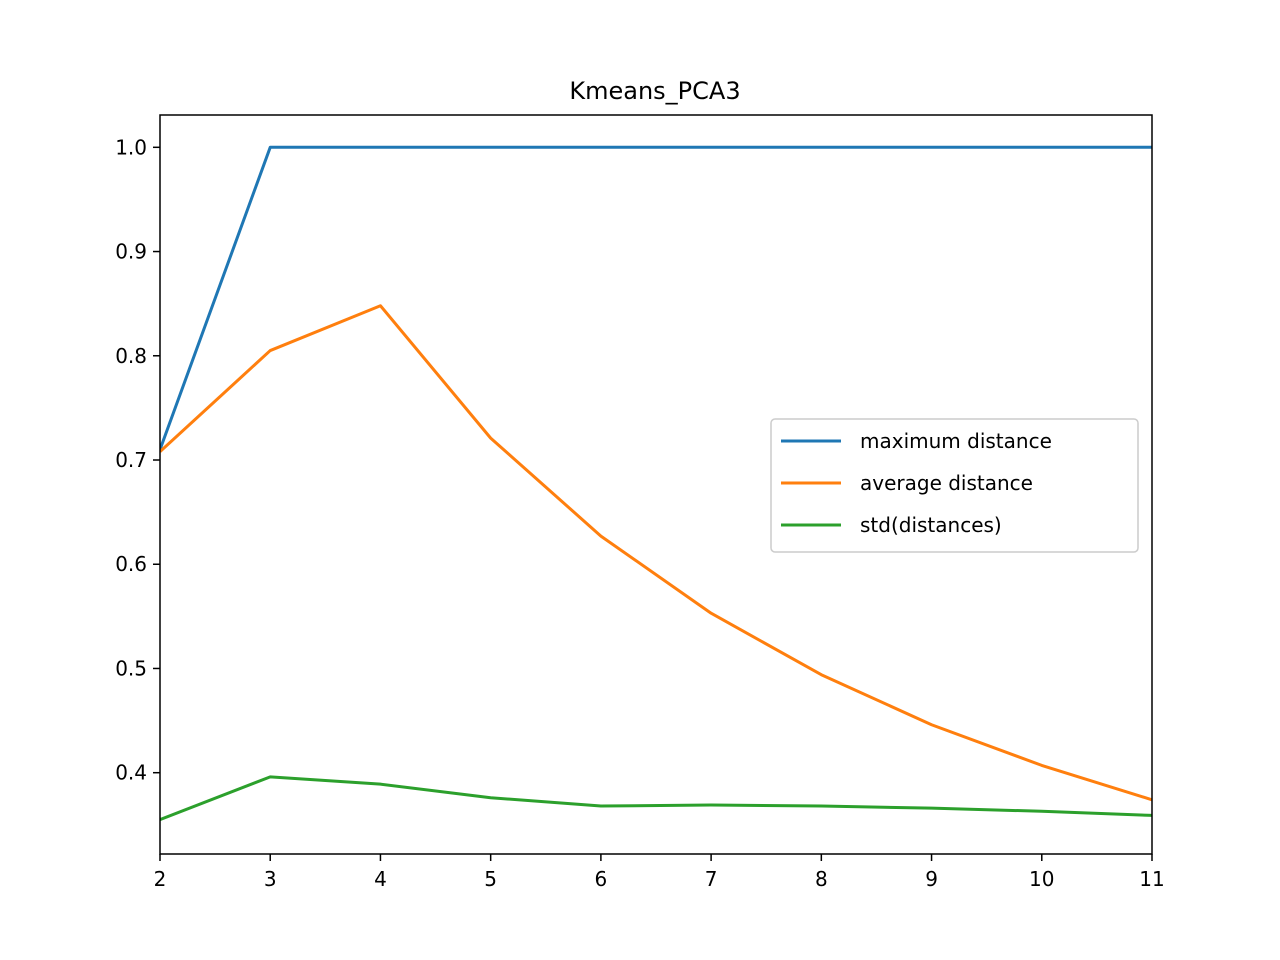 This screenshot has height=960, width=1280. Describe the element at coordinates (490, 879) in the screenshot. I see `x-tick-label: 5` at that location.